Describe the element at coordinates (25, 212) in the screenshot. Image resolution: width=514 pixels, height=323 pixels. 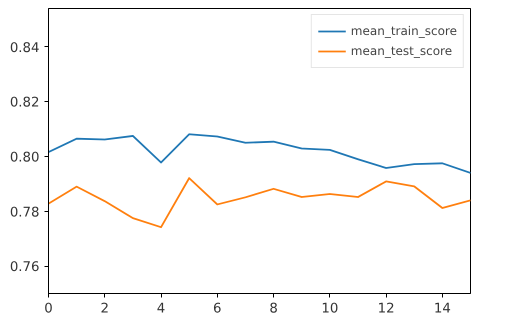
I see `y-tick-label: 0.78` at that location.